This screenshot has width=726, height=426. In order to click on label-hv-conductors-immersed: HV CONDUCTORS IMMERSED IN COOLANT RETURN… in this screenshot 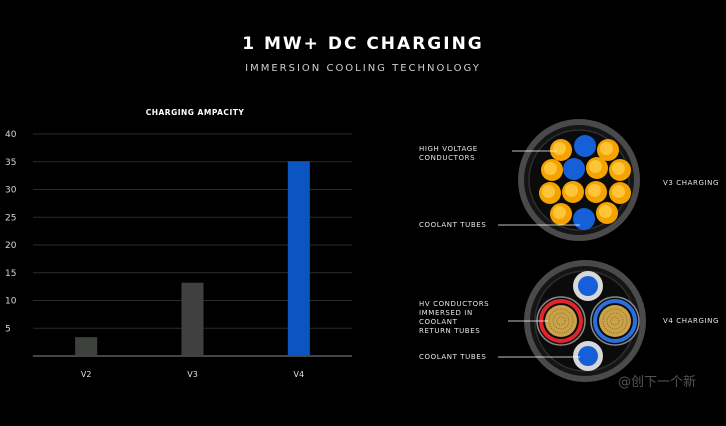, I will do `click(454, 317)`.